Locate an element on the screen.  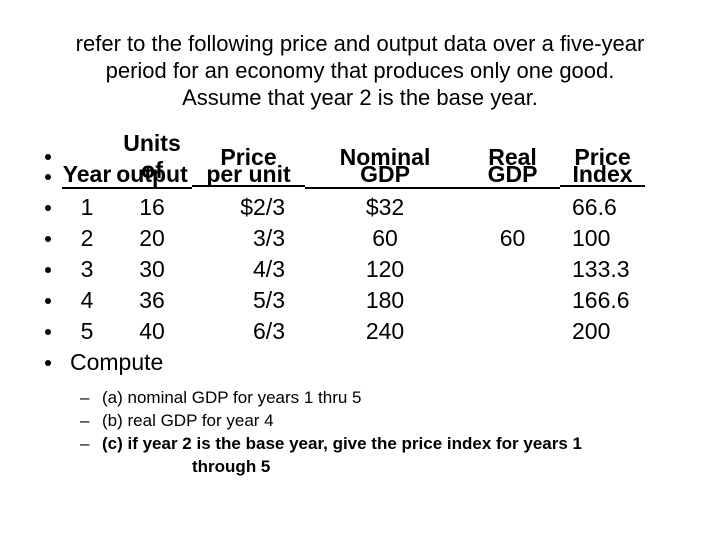
cell-price-index: 66.6 is located at coordinates (594, 207).